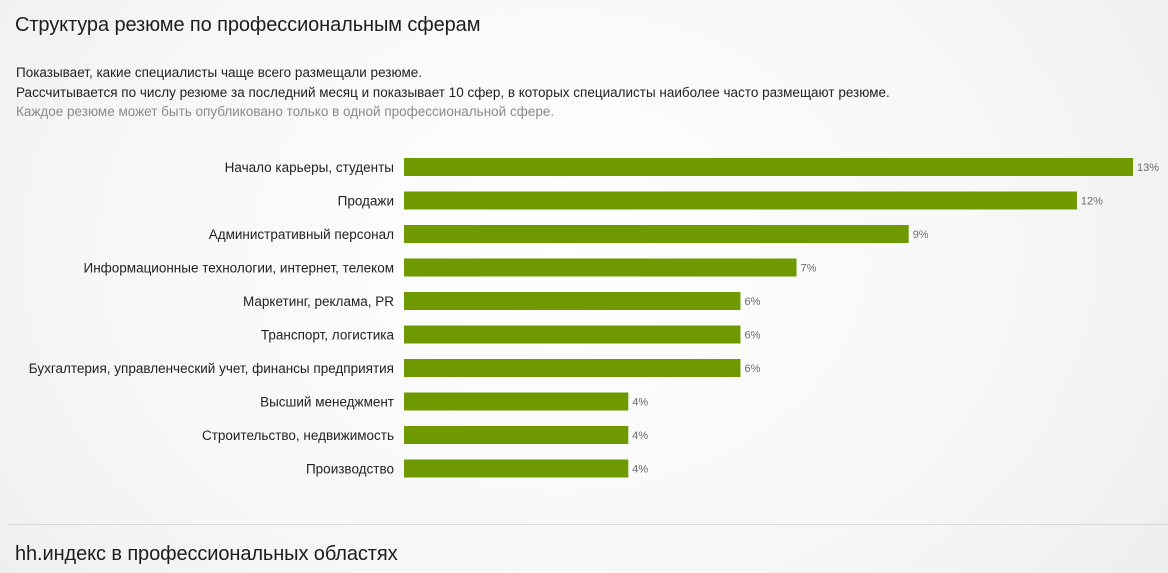  Describe the element at coordinates (1092, 202) in the screenshot. I see `value-label: 12%` at that location.